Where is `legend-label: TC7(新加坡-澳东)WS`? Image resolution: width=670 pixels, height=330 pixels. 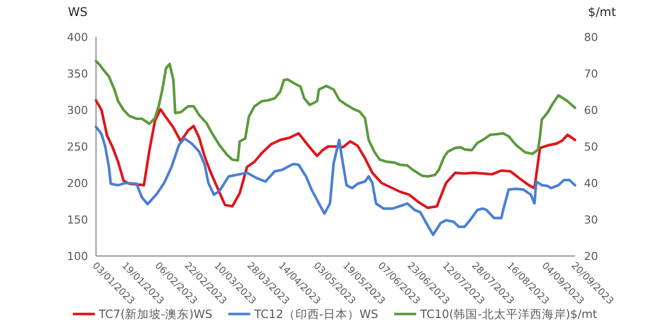
legend-label: TC7(新加坡-澳东)WS is located at coordinates (155, 314).